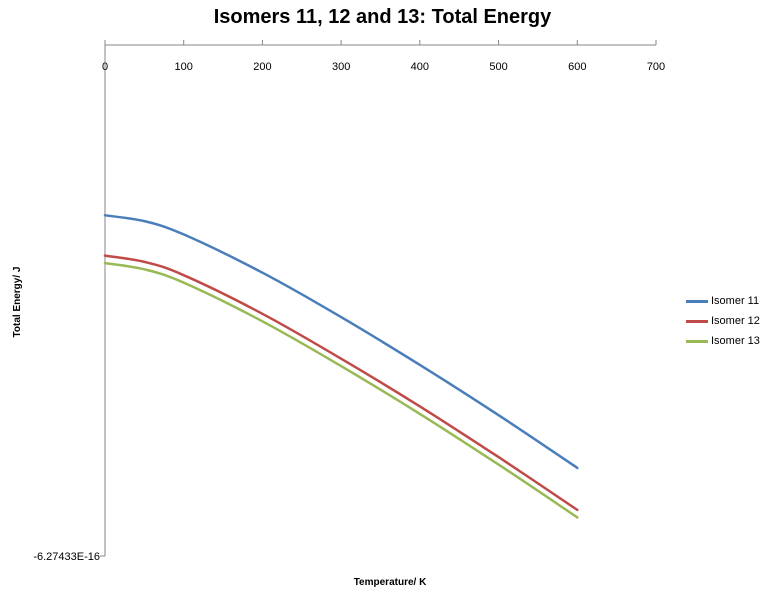  I want to click on x-tick-label: 100, so click(184, 67).